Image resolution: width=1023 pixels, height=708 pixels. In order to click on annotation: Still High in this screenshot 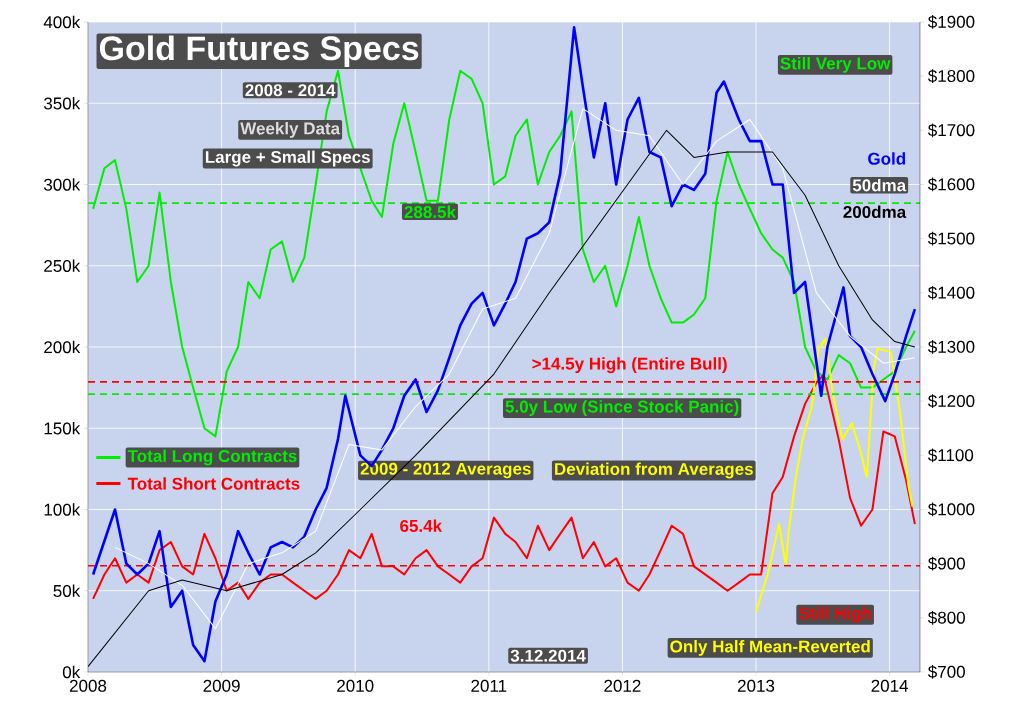, I will do `click(834, 614)`.